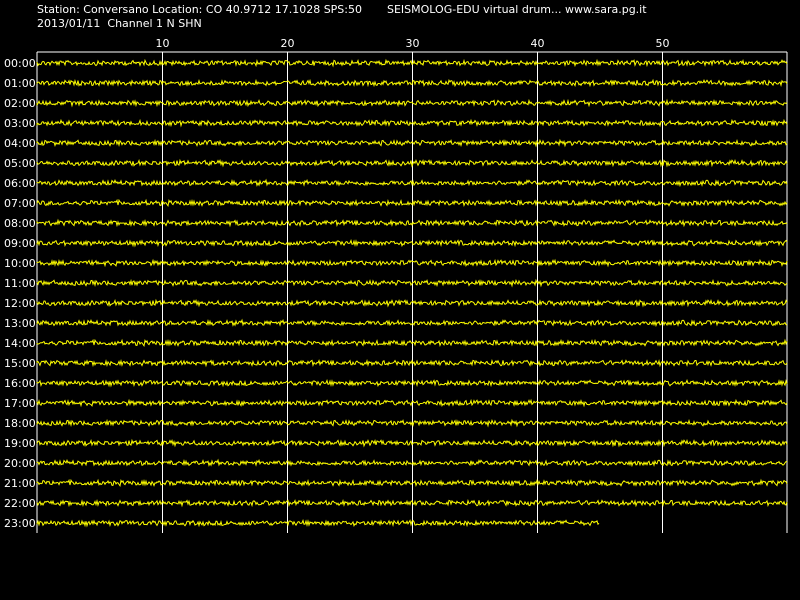 The width and height of the screenshot is (800, 600). What do you see at coordinates (20, 463) in the screenshot?
I see `row-label-2000: 20:00` at bounding box center [20, 463].